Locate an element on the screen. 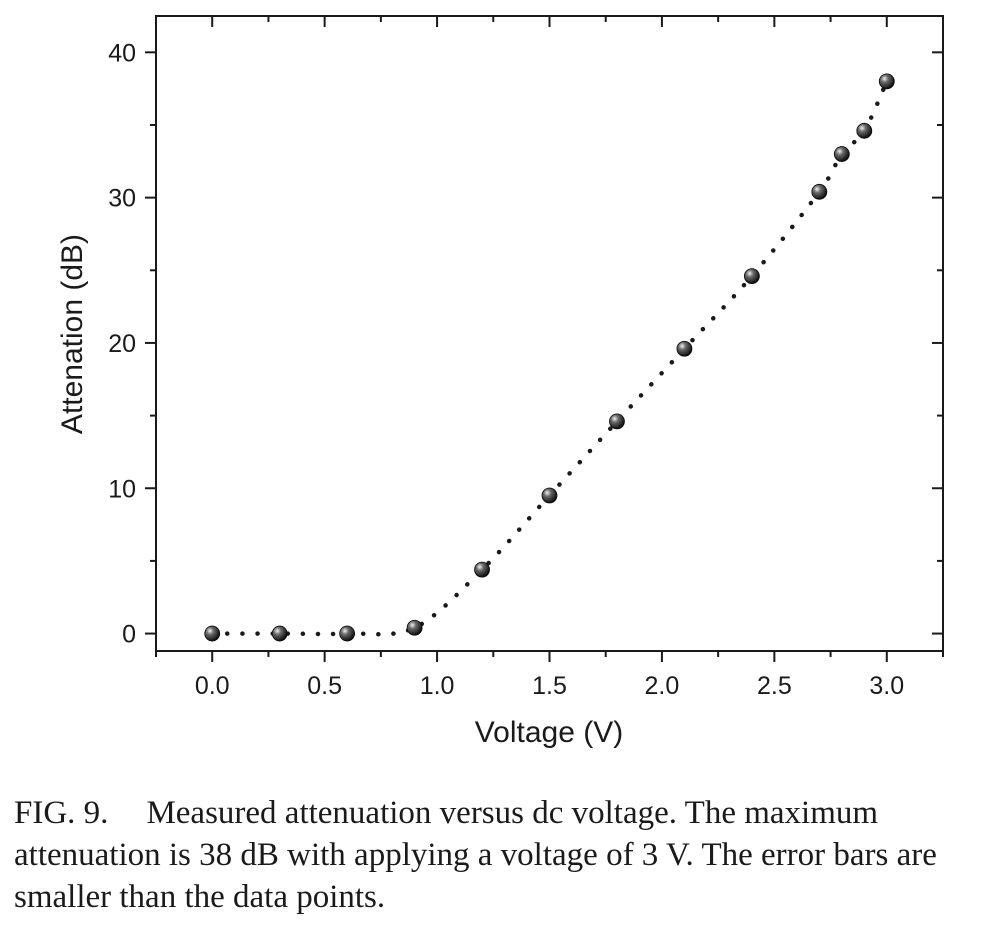  y-tick-label: 40 is located at coordinates (122, 53).